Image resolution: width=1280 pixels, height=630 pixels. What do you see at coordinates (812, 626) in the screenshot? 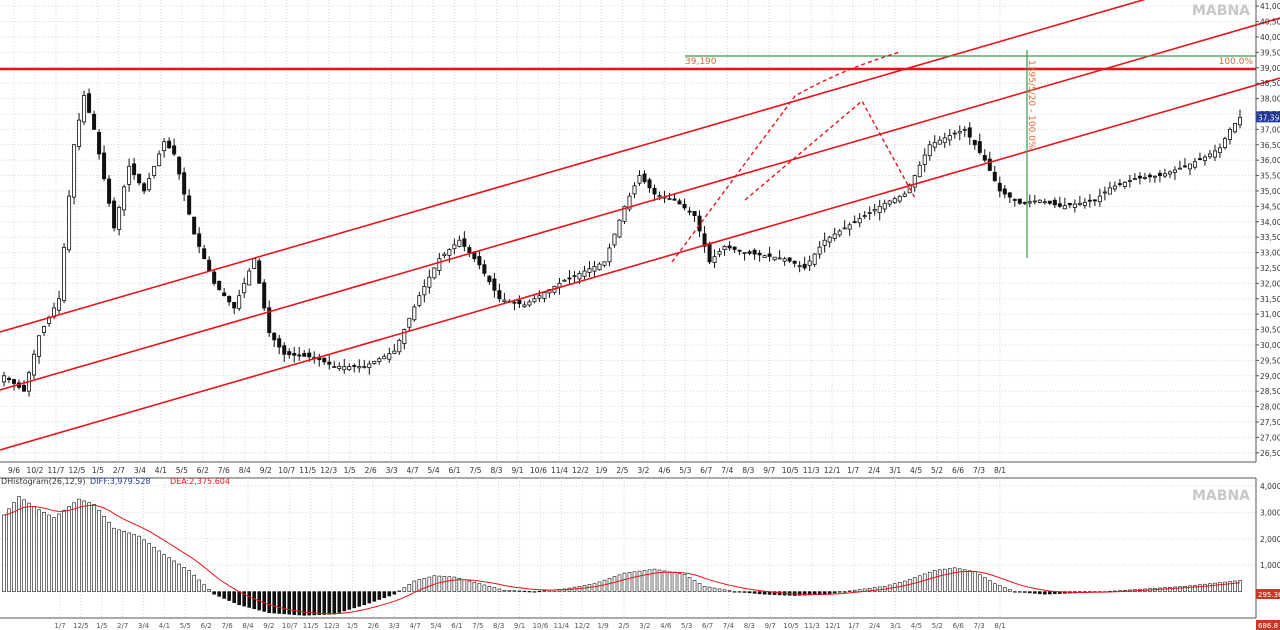
I see `macd-x-tick-label: 11/3` at bounding box center [812, 626].